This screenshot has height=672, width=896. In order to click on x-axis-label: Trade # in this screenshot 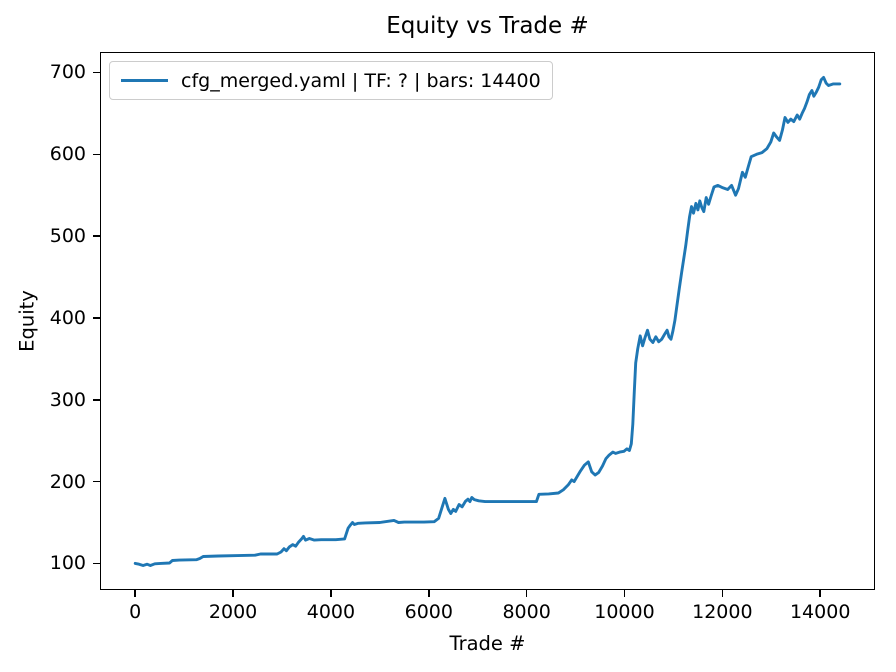, I will do `click(487, 643)`.